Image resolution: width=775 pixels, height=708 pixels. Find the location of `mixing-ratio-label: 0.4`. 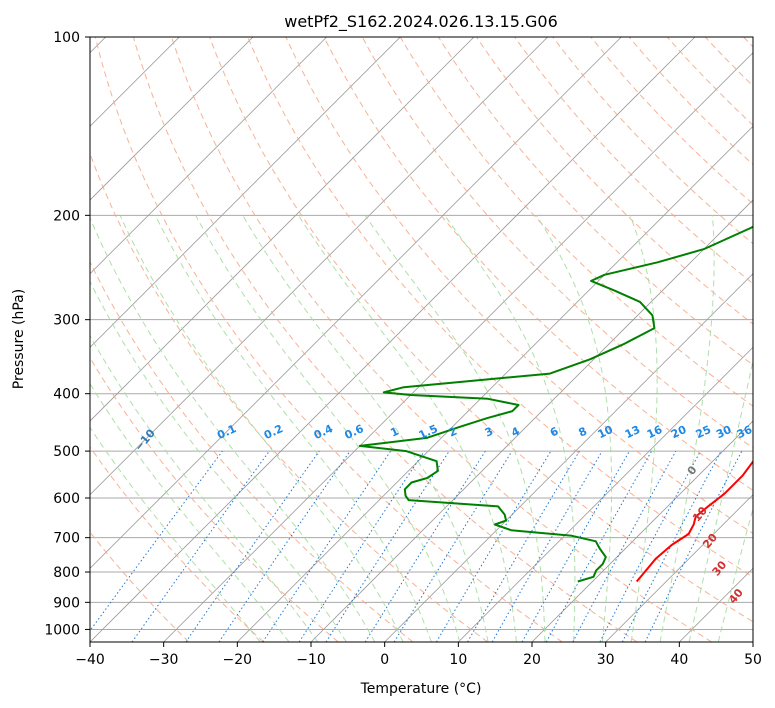

mixing-ratio-label: 0.4 is located at coordinates (323, 432).